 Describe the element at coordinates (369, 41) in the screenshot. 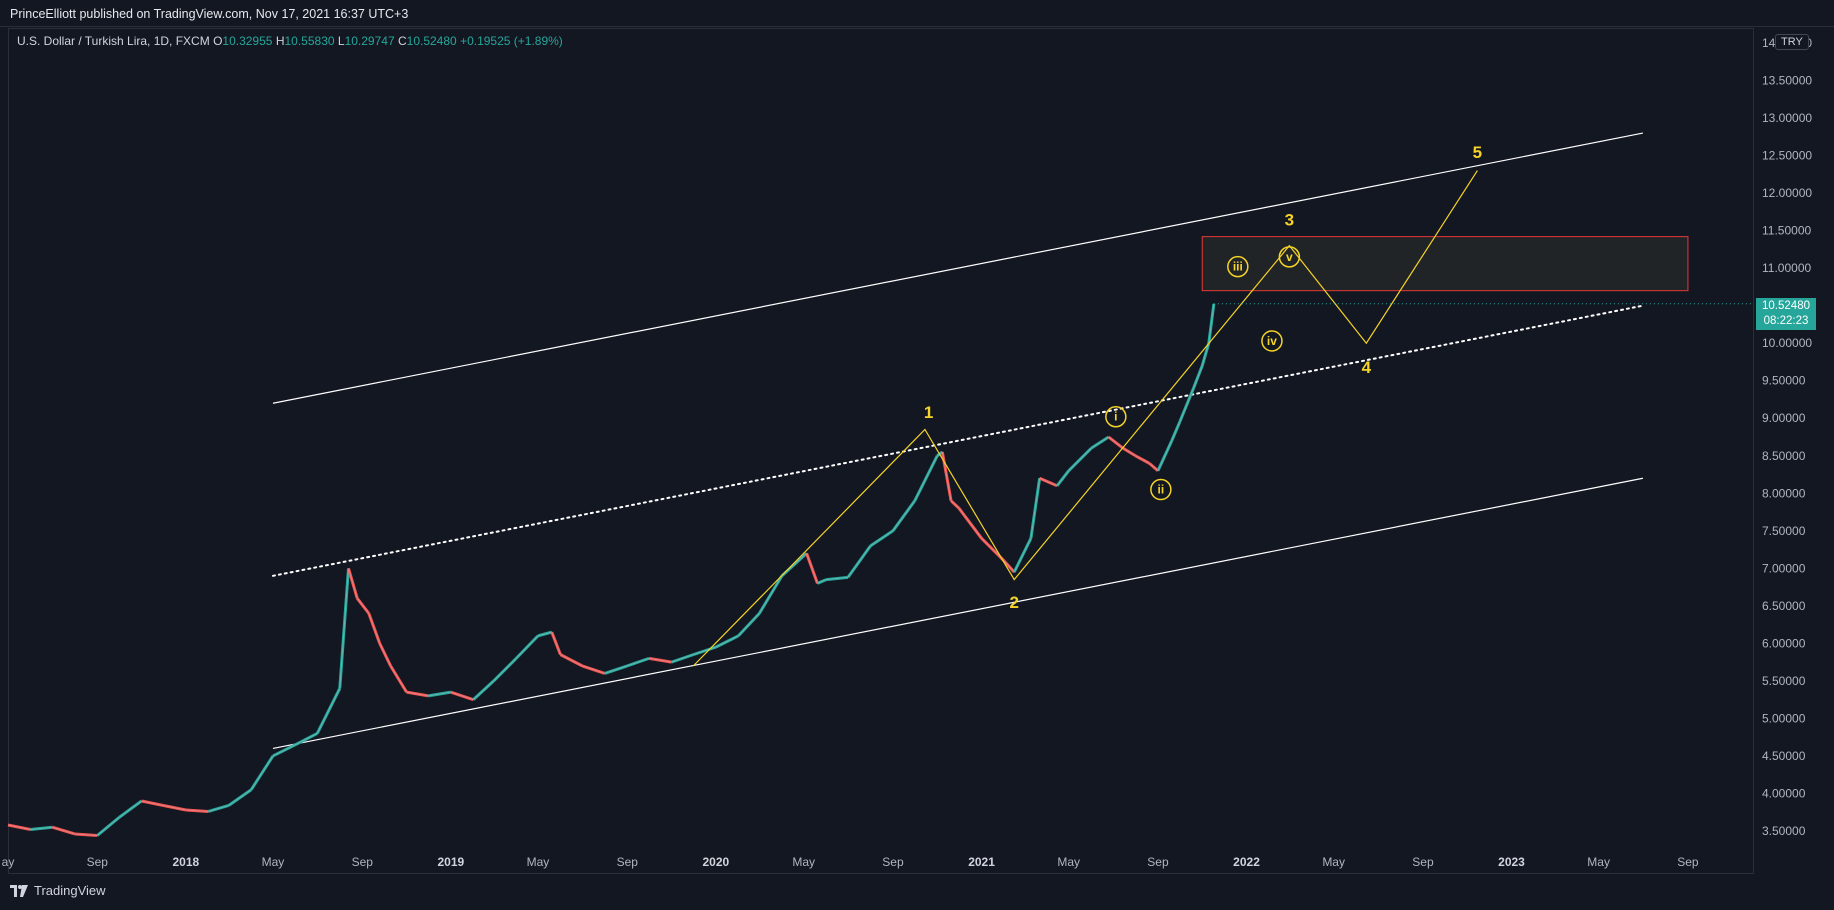

I see `low-value: 10.29747` at that location.